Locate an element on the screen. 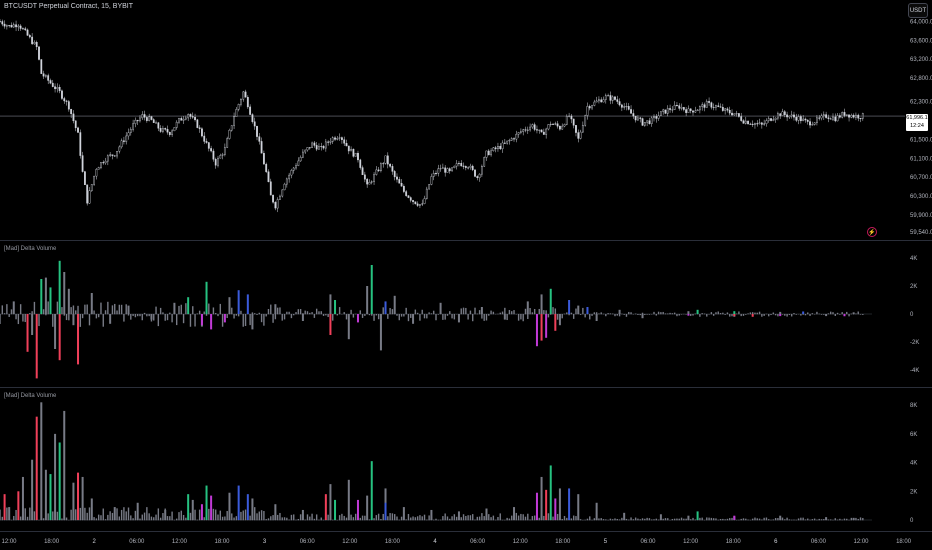 Image resolution: width=932 pixels, height=550 pixels. alert-icon: ⚡ is located at coordinates (872, 232).